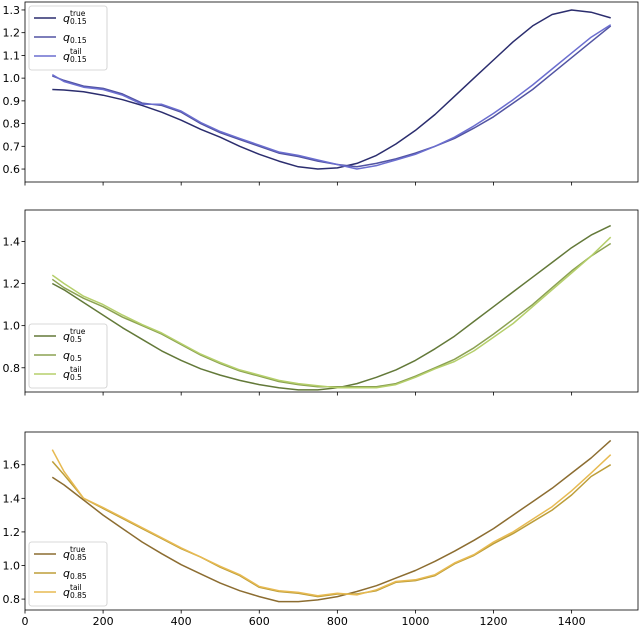 This screenshot has height=632, width=640. What do you see at coordinates (12, 10) in the screenshot?
I see `y-tick-label: 1.3` at bounding box center [12, 10].